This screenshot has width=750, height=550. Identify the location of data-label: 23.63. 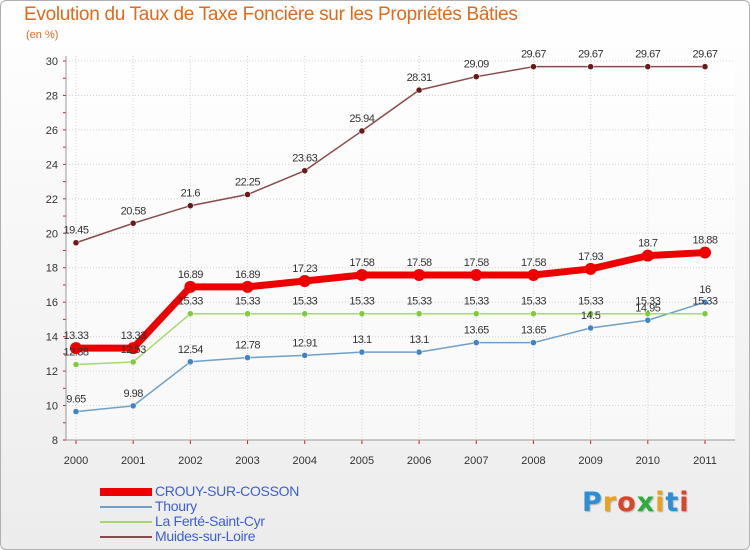
(304, 159).